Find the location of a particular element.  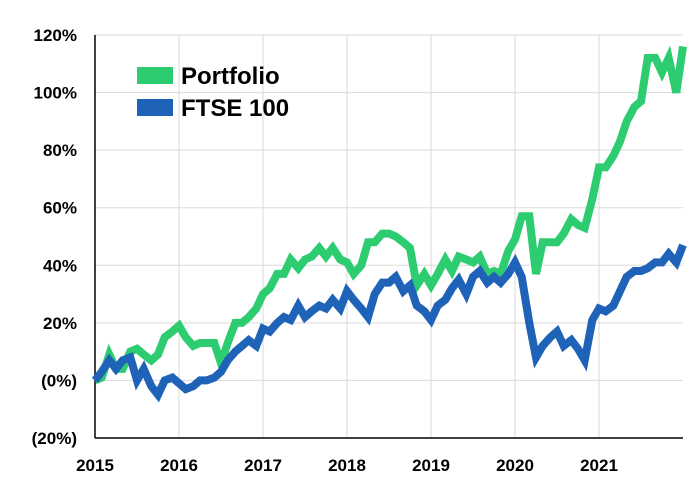

y-tick-label: 60% is located at coordinates (60, 208).